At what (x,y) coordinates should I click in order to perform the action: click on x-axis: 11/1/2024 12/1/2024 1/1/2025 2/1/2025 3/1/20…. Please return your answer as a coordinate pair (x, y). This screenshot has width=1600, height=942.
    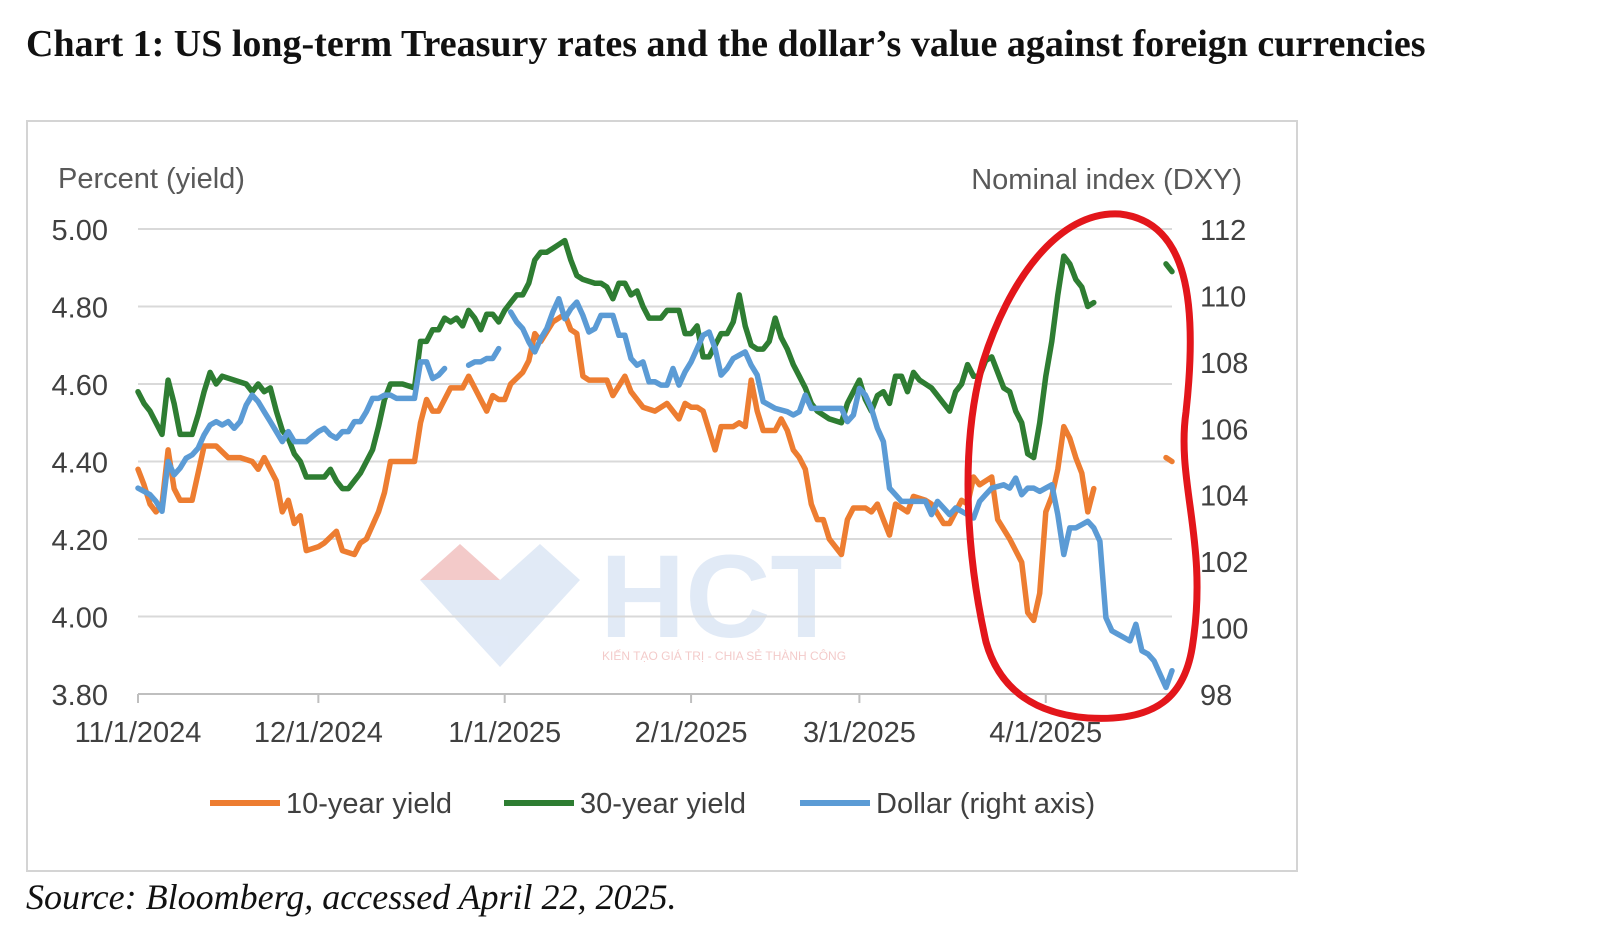
    Looking at the image, I should click on (623, 721).